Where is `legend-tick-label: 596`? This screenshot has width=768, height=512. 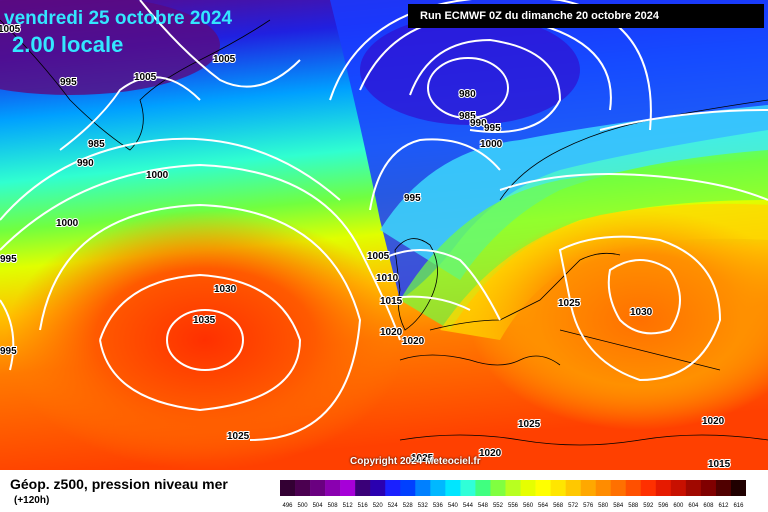
legend-tick-label: 596 is located at coordinates (663, 506).